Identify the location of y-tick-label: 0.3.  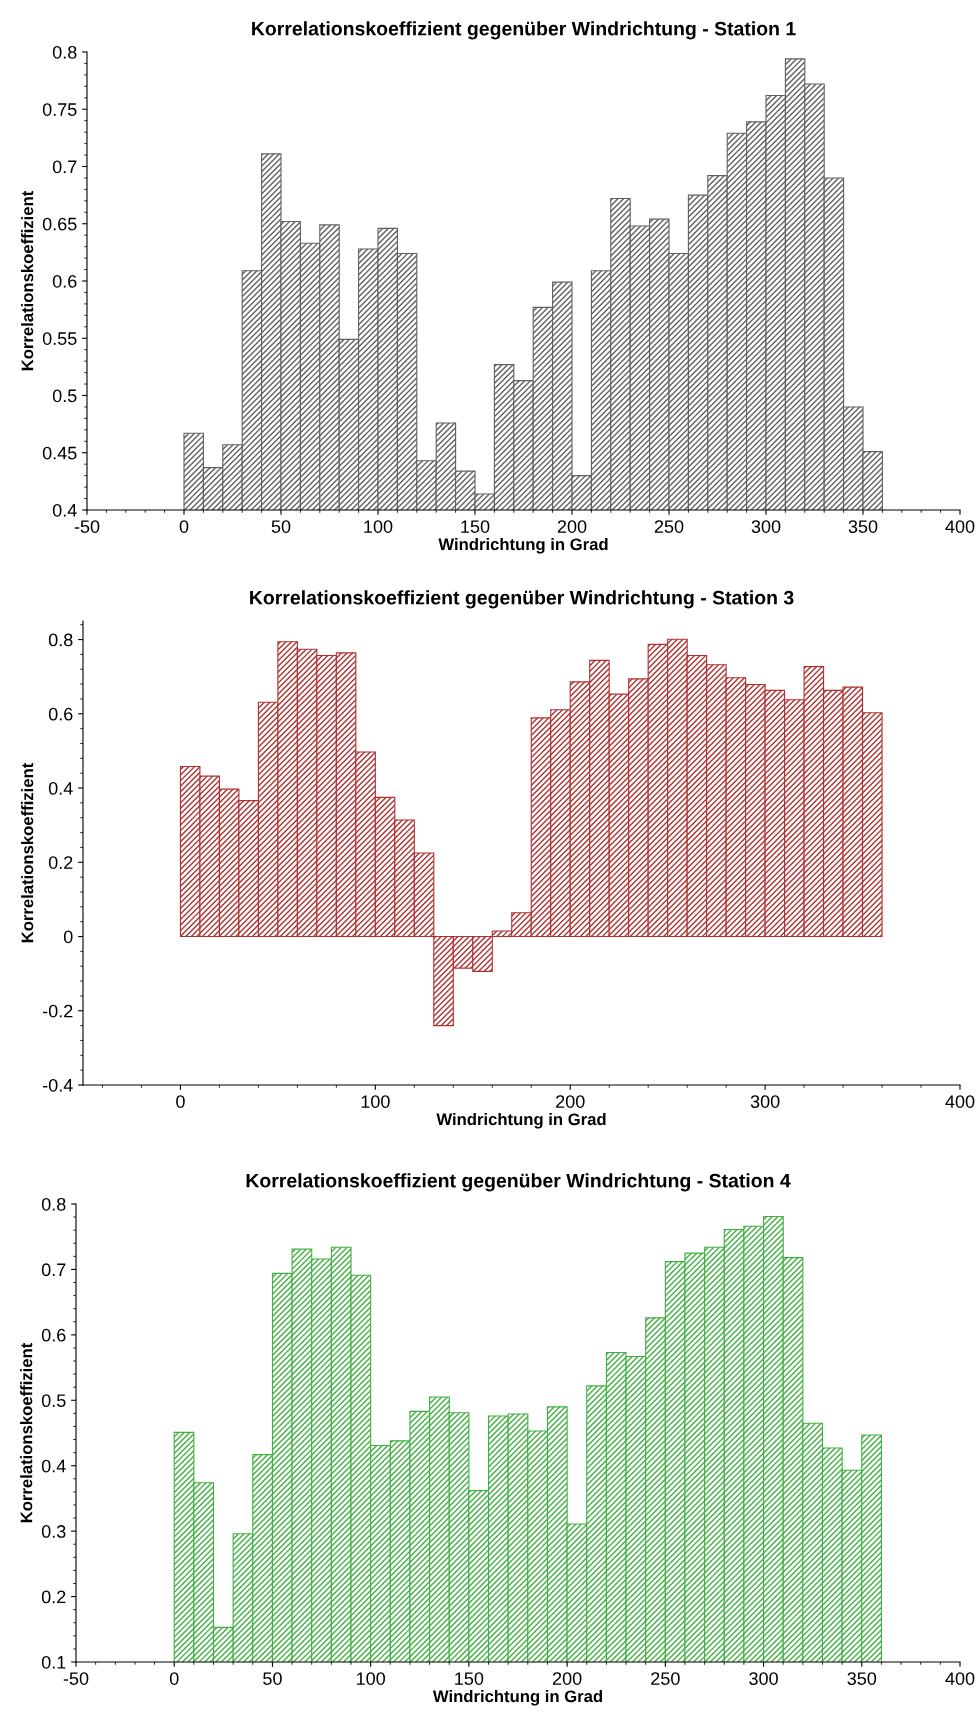
(53, 1531).